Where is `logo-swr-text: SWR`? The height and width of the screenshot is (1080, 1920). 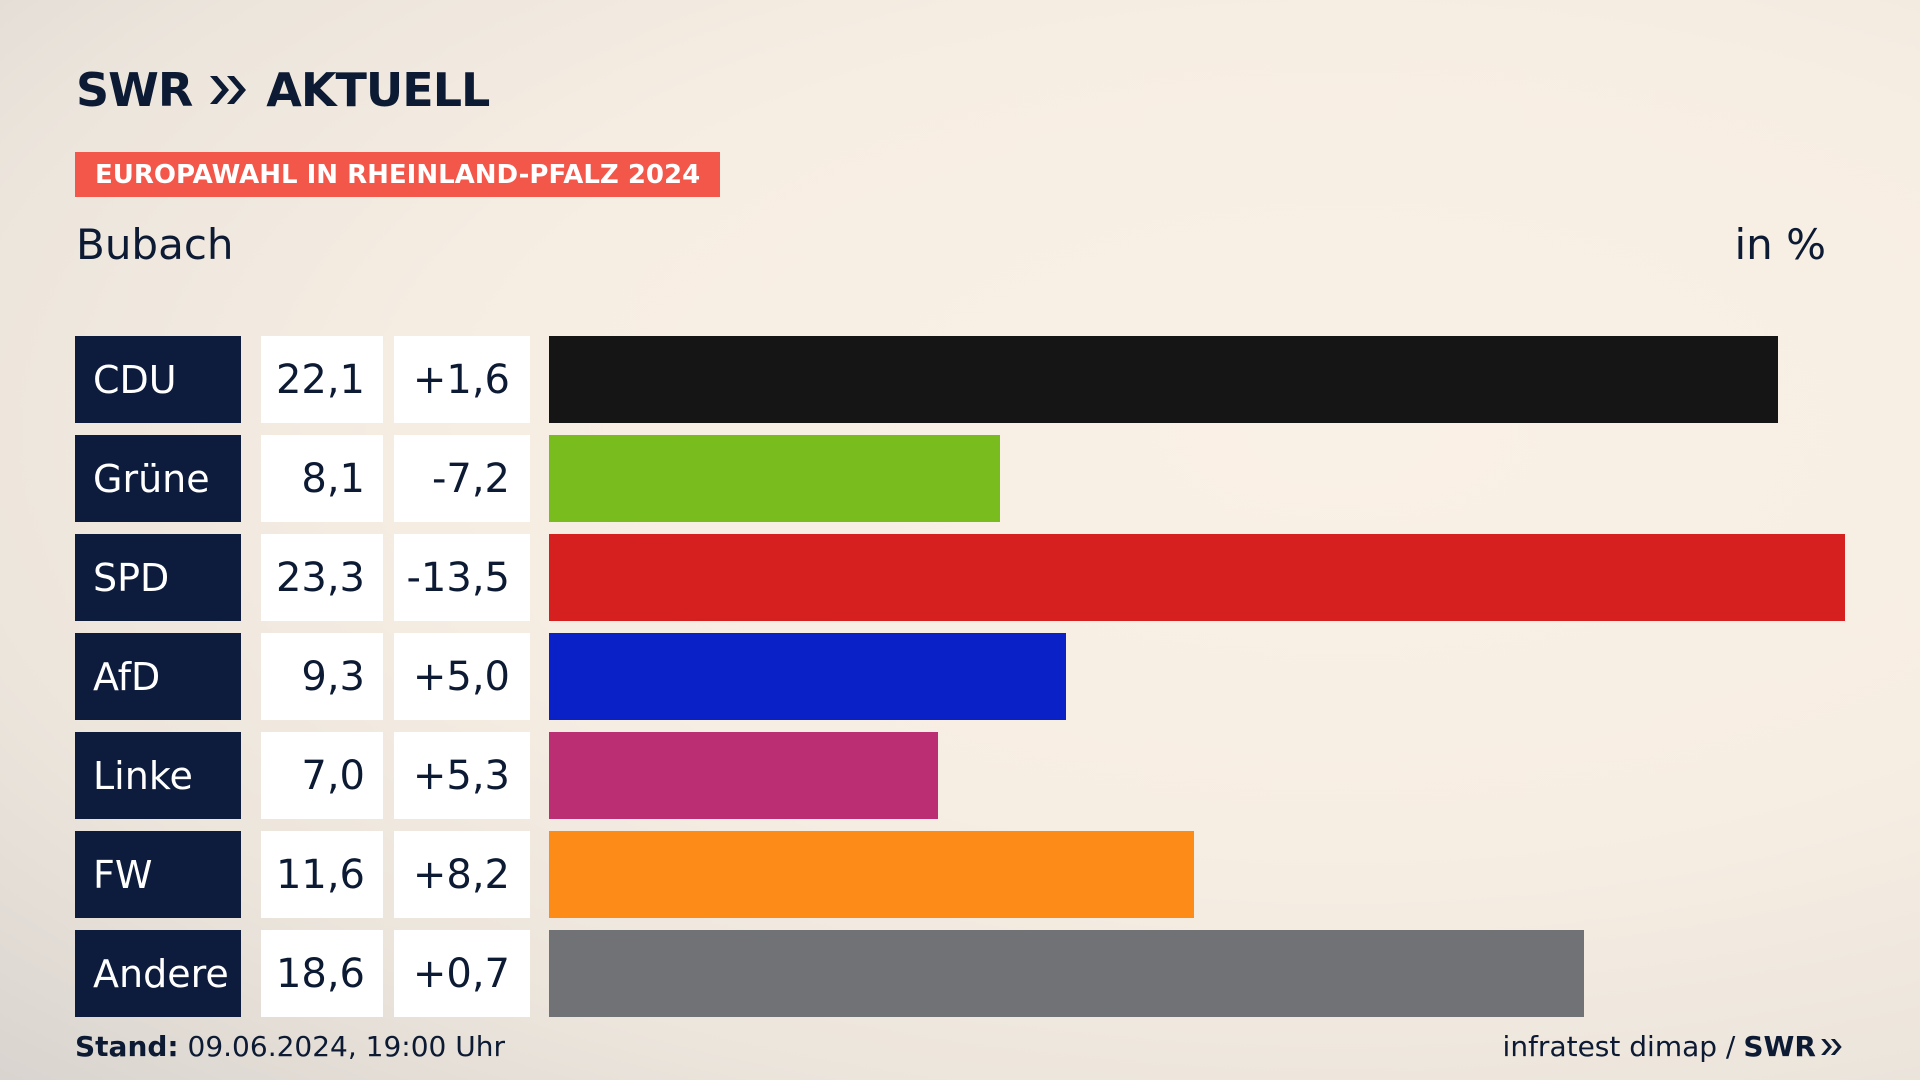
logo-swr-text: SWR is located at coordinates (134, 90).